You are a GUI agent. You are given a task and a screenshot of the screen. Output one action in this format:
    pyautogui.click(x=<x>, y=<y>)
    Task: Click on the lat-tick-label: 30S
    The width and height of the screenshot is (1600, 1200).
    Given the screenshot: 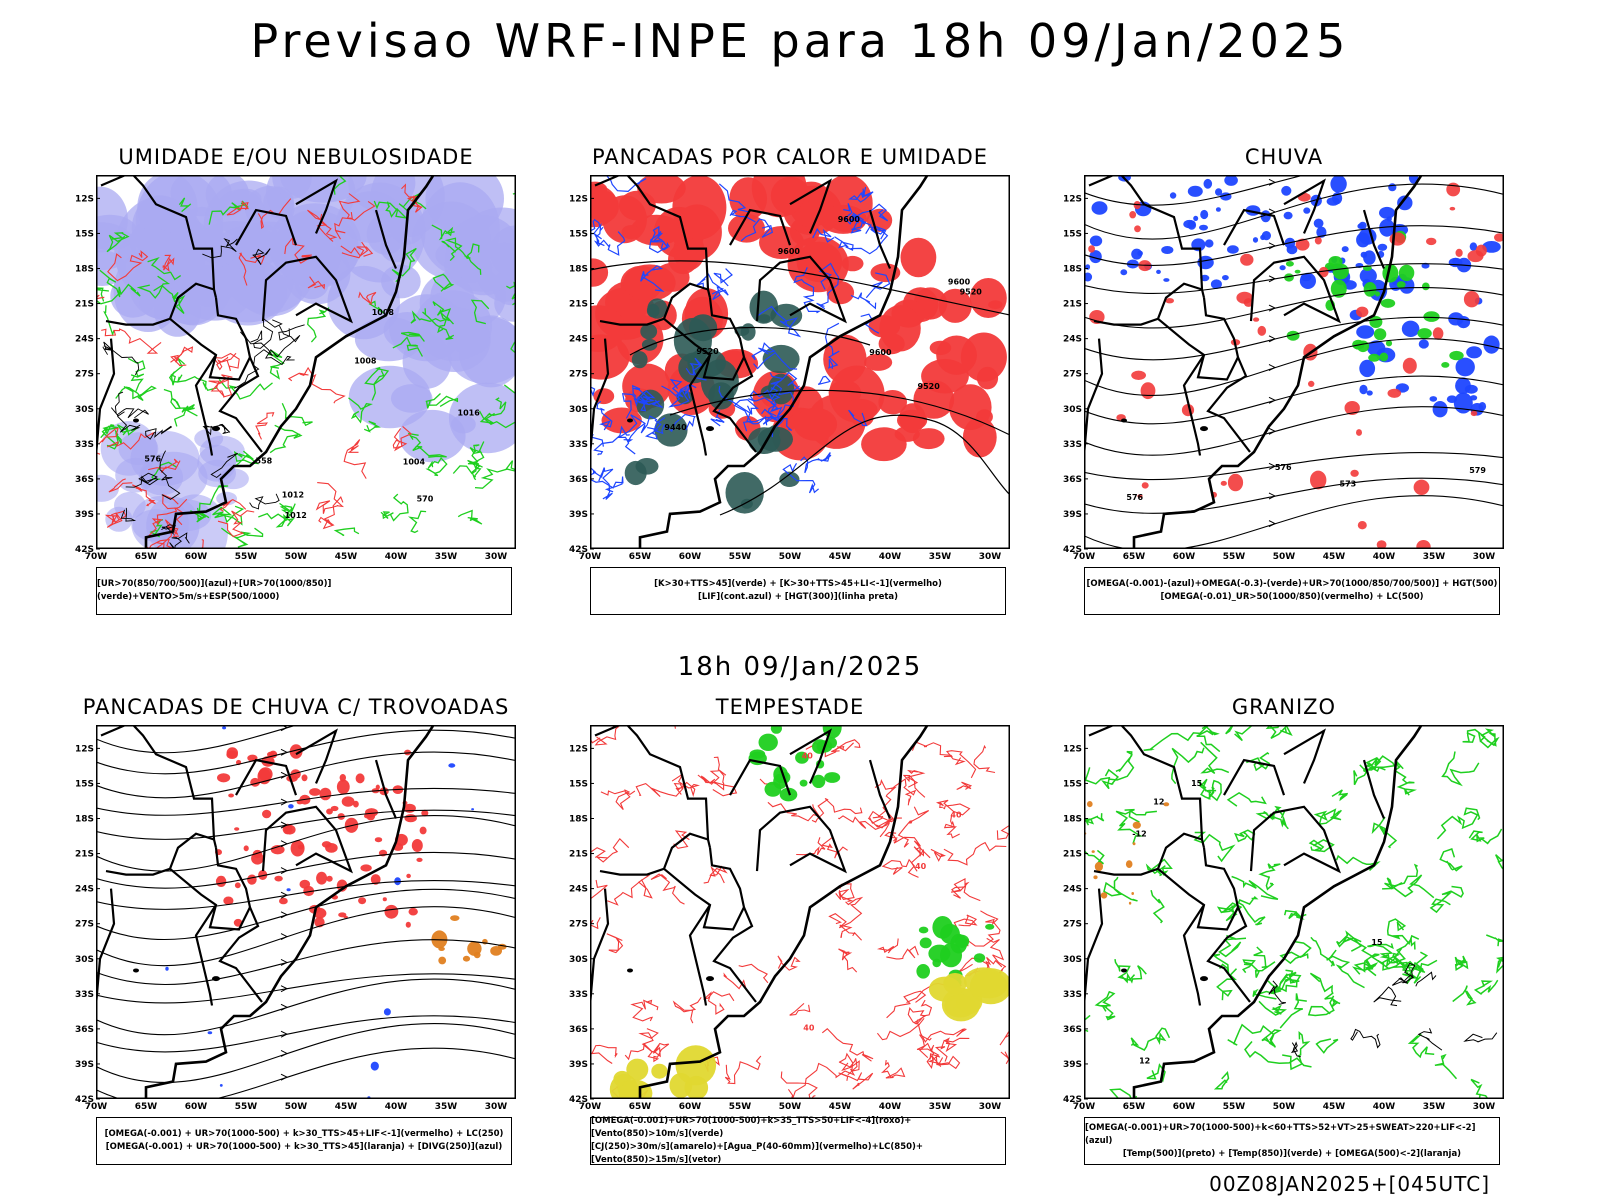 What is the action you would take?
    pyautogui.click(x=84, y=410)
    